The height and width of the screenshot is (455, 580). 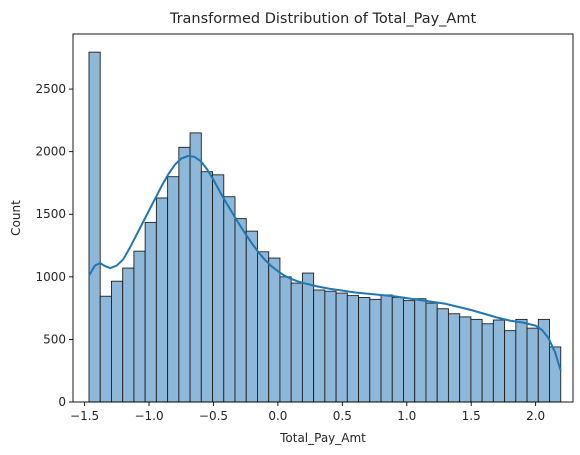 I want to click on y-tick-label: 500, so click(x=54, y=339).